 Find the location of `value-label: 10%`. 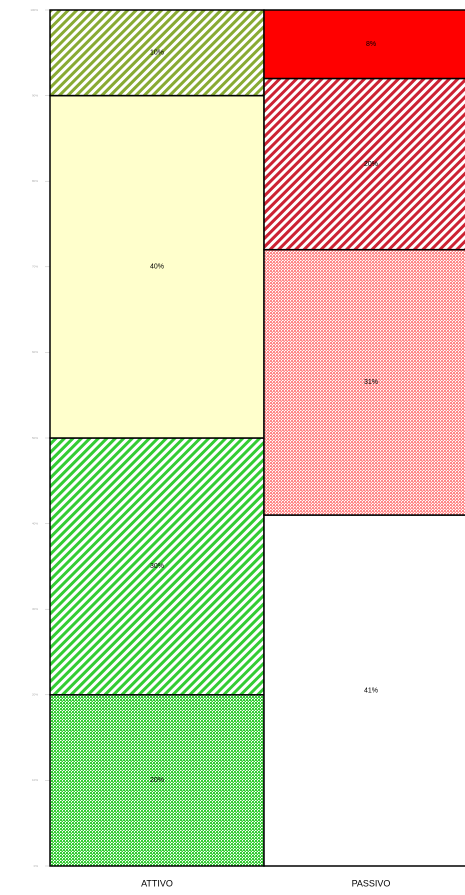

value-label: 10% is located at coordinates (157, 53).